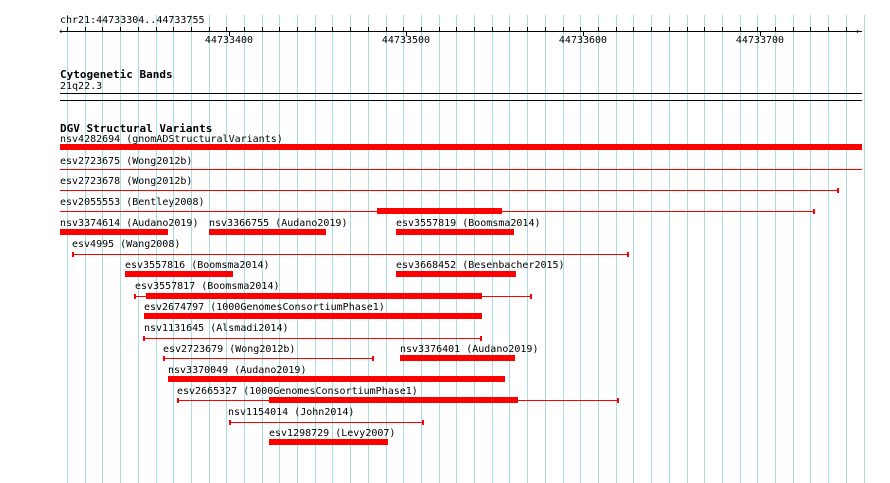 Image resolution: width=890 pixels, height=483 pixels. What do you see at coordinates (132, 202) in the screenshot?
I see `feature-label: esv2055553 (Bentley2008)` at bounding box center [132, 202].